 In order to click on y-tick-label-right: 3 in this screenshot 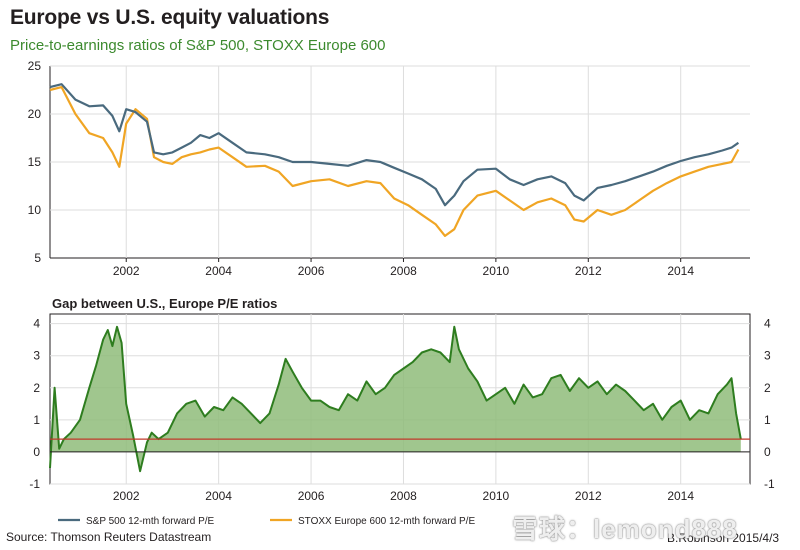, I will do `click(767, 356)`.